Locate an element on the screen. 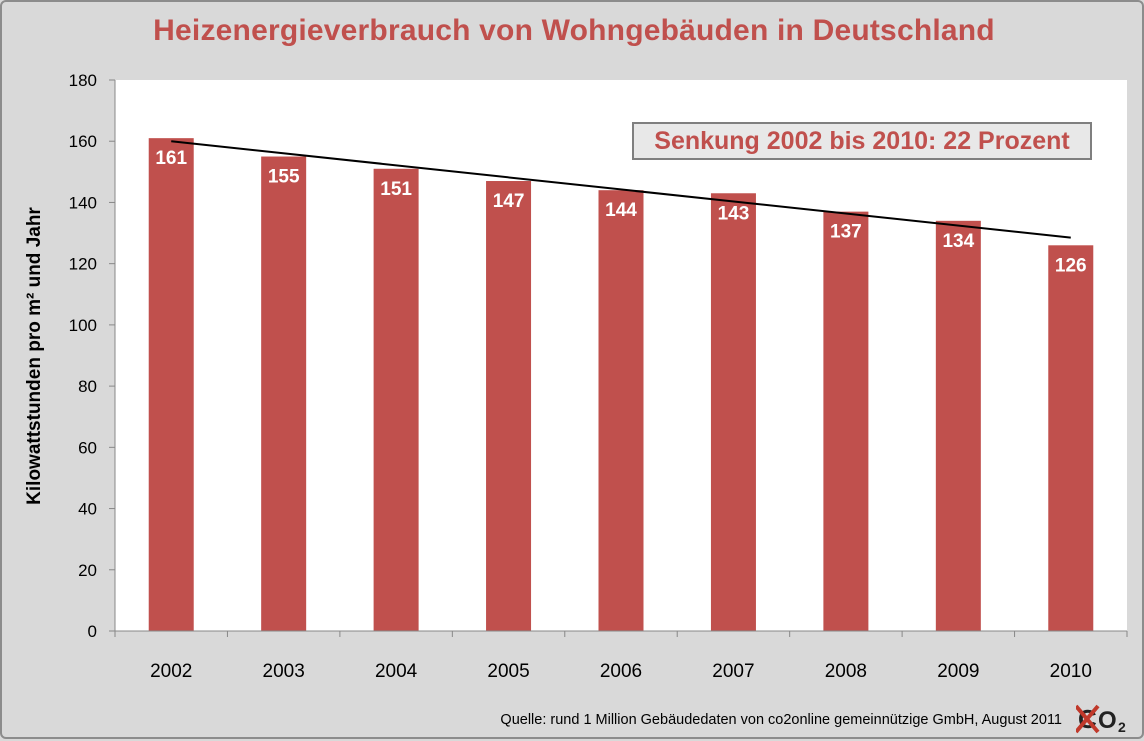 This screenshot has height=741, width=1144. bar-2004 is located at coordinates (396, 399).